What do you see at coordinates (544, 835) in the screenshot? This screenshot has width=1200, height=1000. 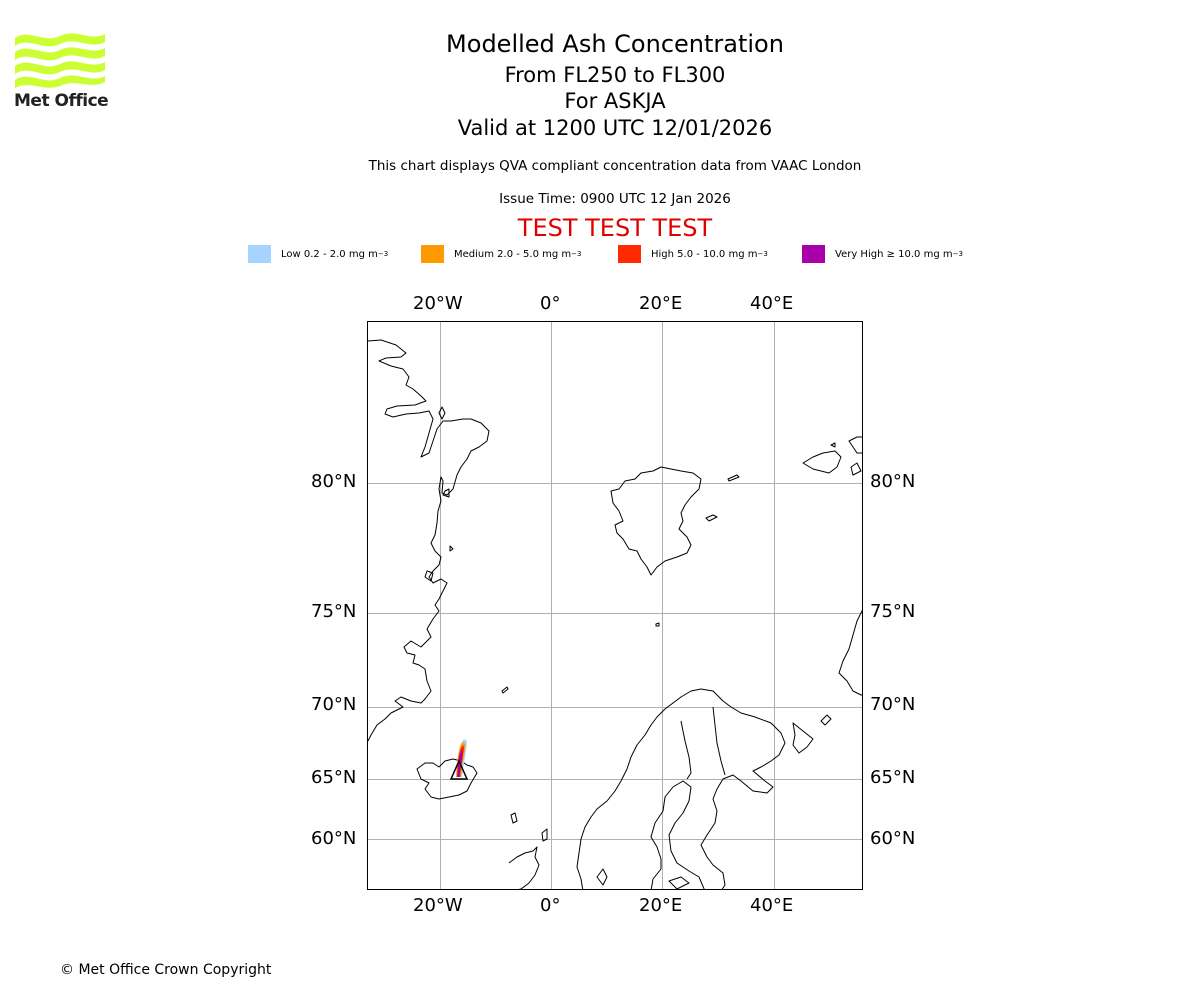 I see `coastline-shetland` at bounding box center [544, 835].